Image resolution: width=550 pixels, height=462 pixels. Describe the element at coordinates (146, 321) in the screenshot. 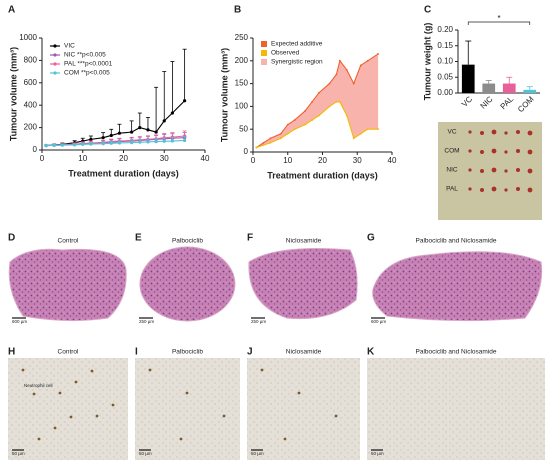

I see `scale-label: 250 µm` at that location.